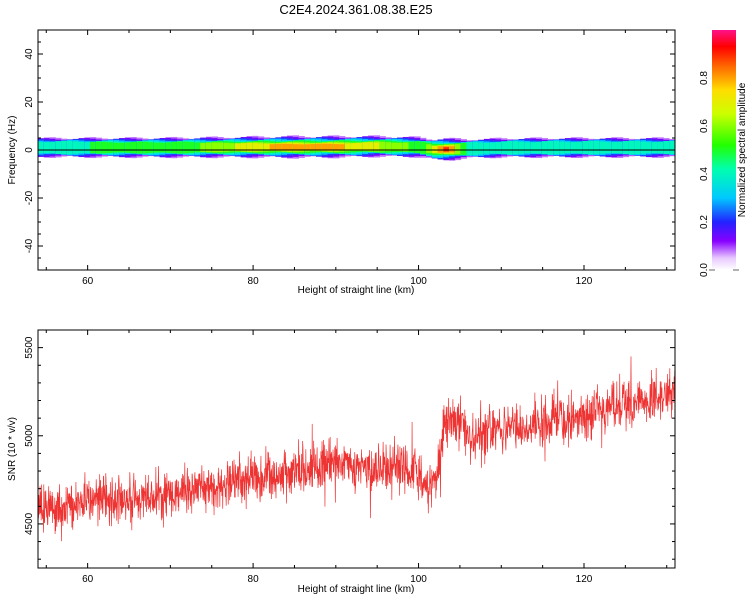  I want to click on y-tick-label: 4500, so click(29, 523).